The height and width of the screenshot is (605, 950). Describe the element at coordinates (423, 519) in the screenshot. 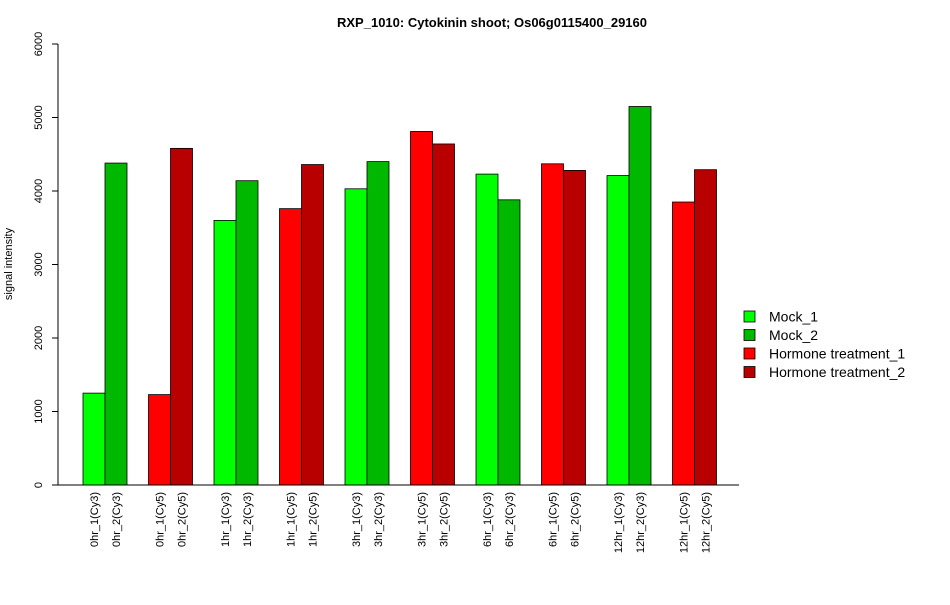

I see `x-tick-label: 3hr_1(Cy5)` at that location.